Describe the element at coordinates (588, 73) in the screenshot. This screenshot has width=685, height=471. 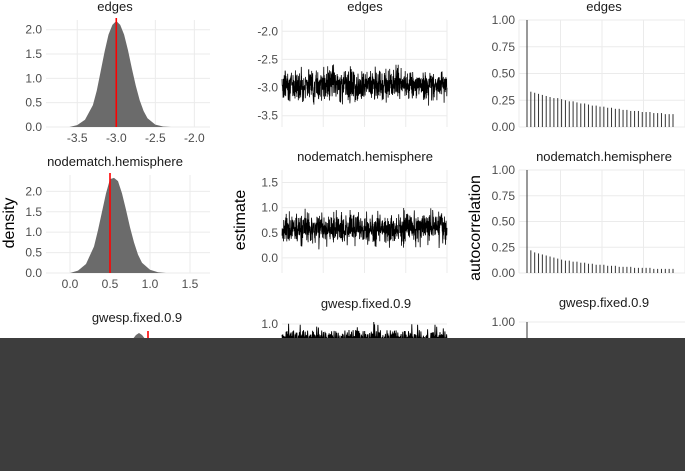
I see `edges-acf-panel: 0.00 0.25 0.50 0.75 1.00` at that location.